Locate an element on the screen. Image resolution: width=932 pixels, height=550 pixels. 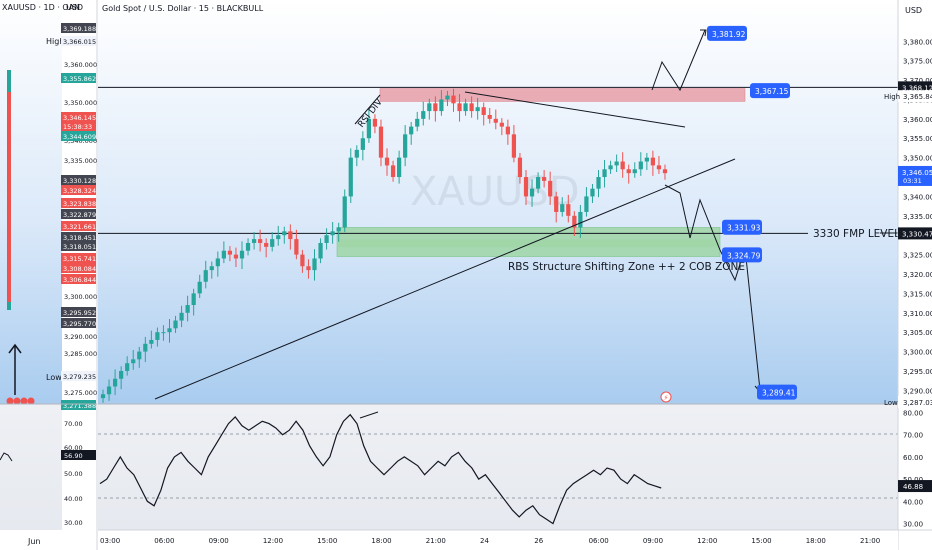
left-price-tag-text: 3,323.838 is located at coordinates (79, 204).